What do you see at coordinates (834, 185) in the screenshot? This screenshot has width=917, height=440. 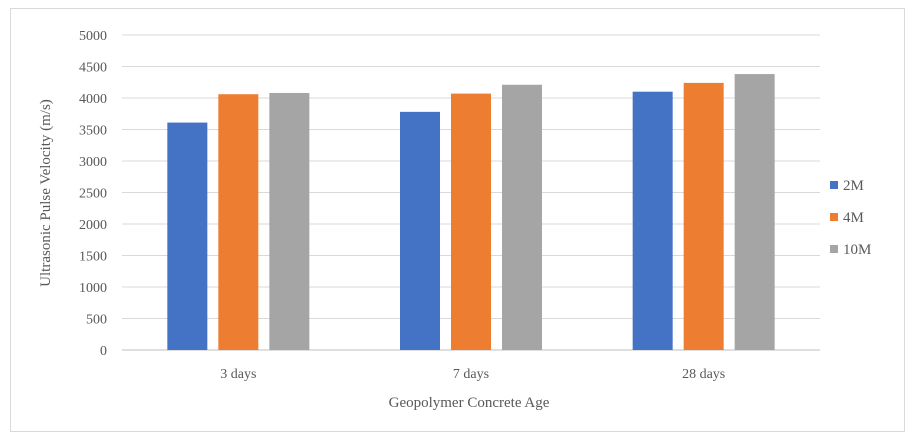 I see `legend-swatch-2m` at bounding box center [834, 185].